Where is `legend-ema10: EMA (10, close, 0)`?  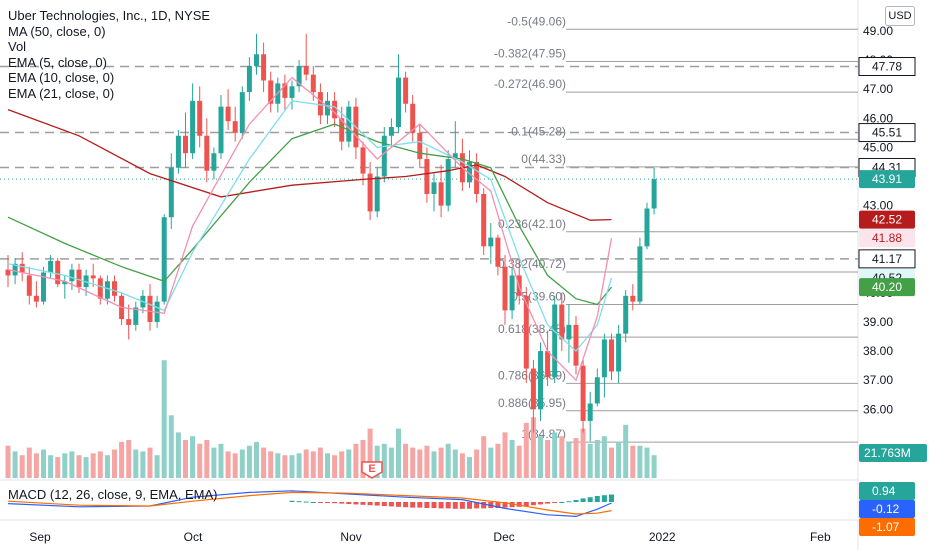 legend-ema10: EMA (10, close, 0) is located at coordinates (61, 77).